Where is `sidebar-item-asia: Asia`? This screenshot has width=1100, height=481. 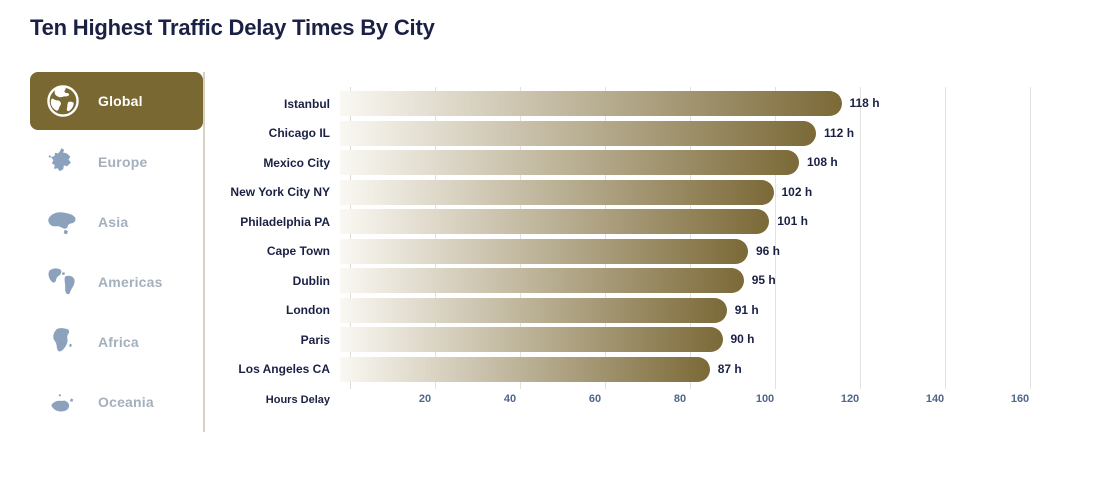 sidebar-item-asia: Asia is located at coordinates (116, 222).